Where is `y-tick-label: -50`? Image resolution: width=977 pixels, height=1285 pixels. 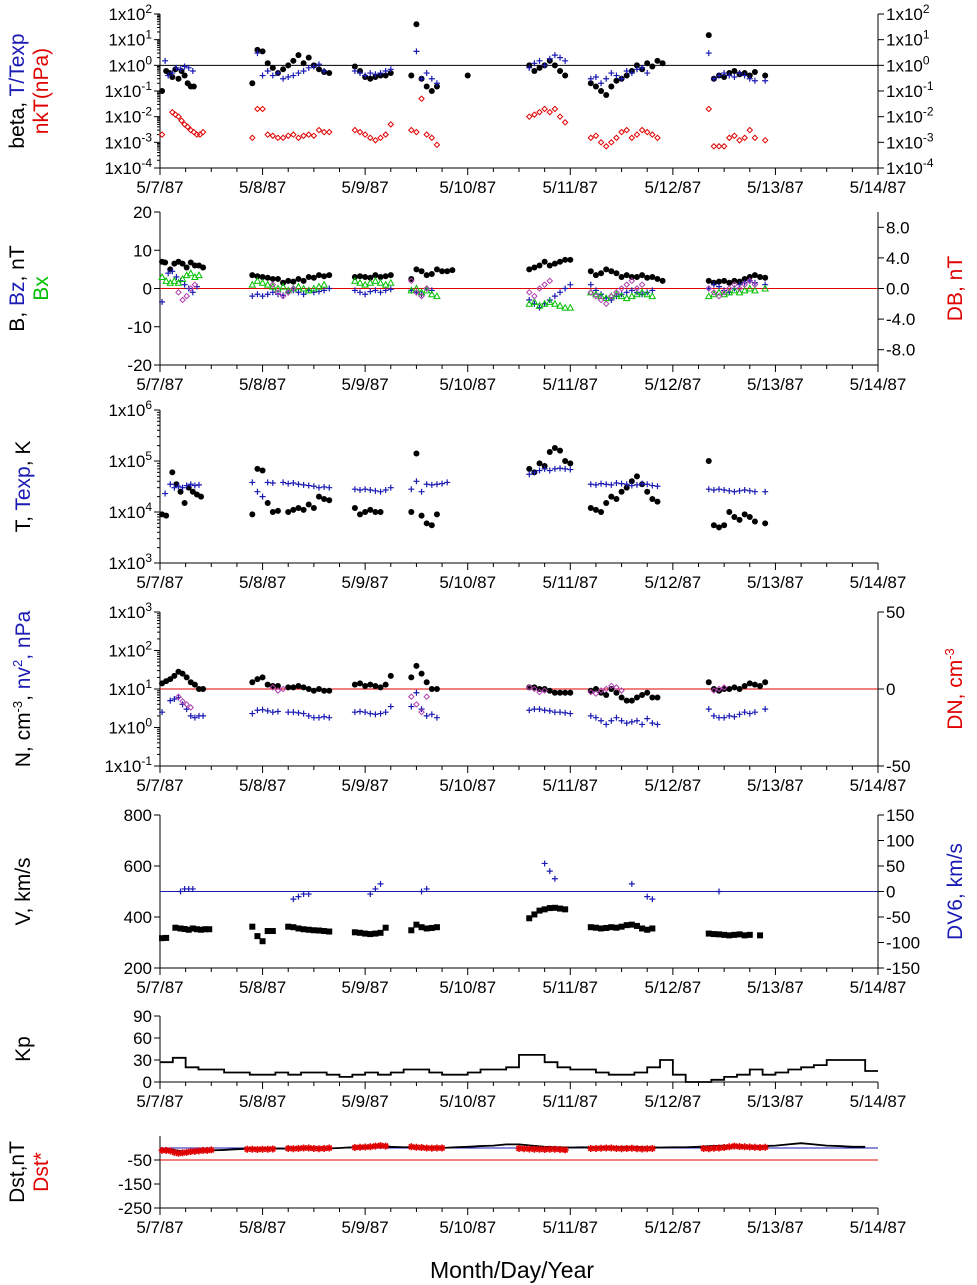
y-tick-label: -50 is located at coordinates (139, 1160).